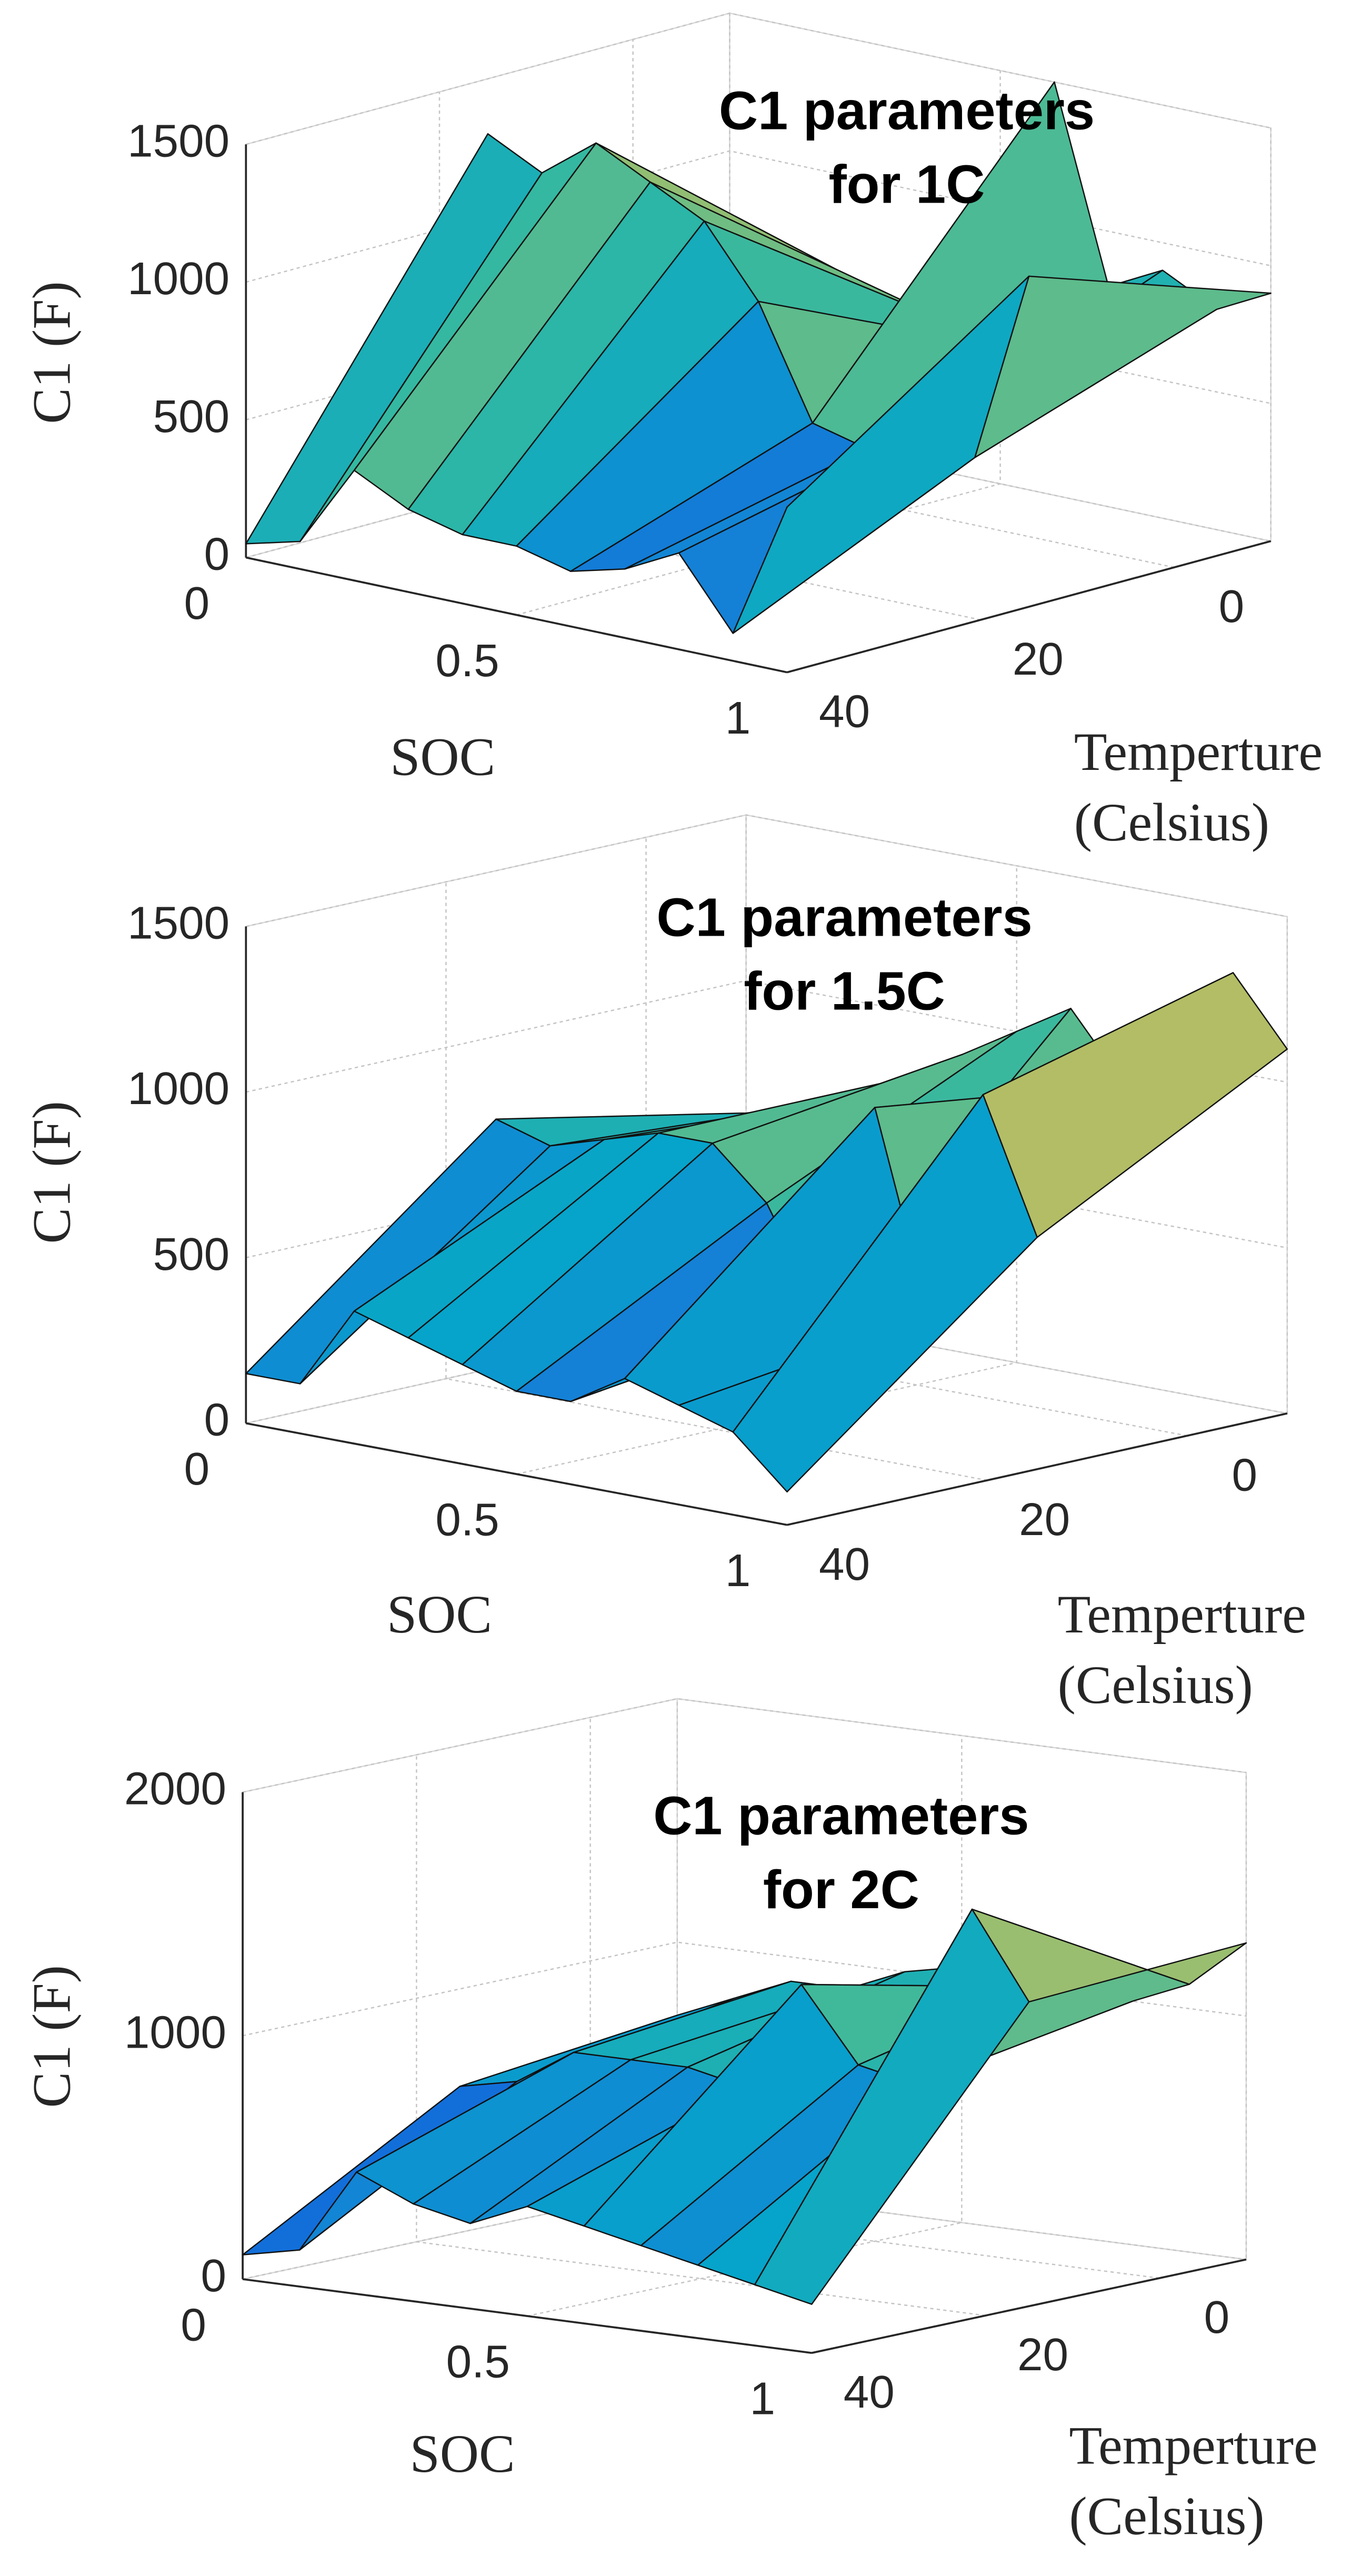 The height and width of the screenshot is (2576, 1361). I want to click on z-tick-label: 2000, so click(175, 1789).